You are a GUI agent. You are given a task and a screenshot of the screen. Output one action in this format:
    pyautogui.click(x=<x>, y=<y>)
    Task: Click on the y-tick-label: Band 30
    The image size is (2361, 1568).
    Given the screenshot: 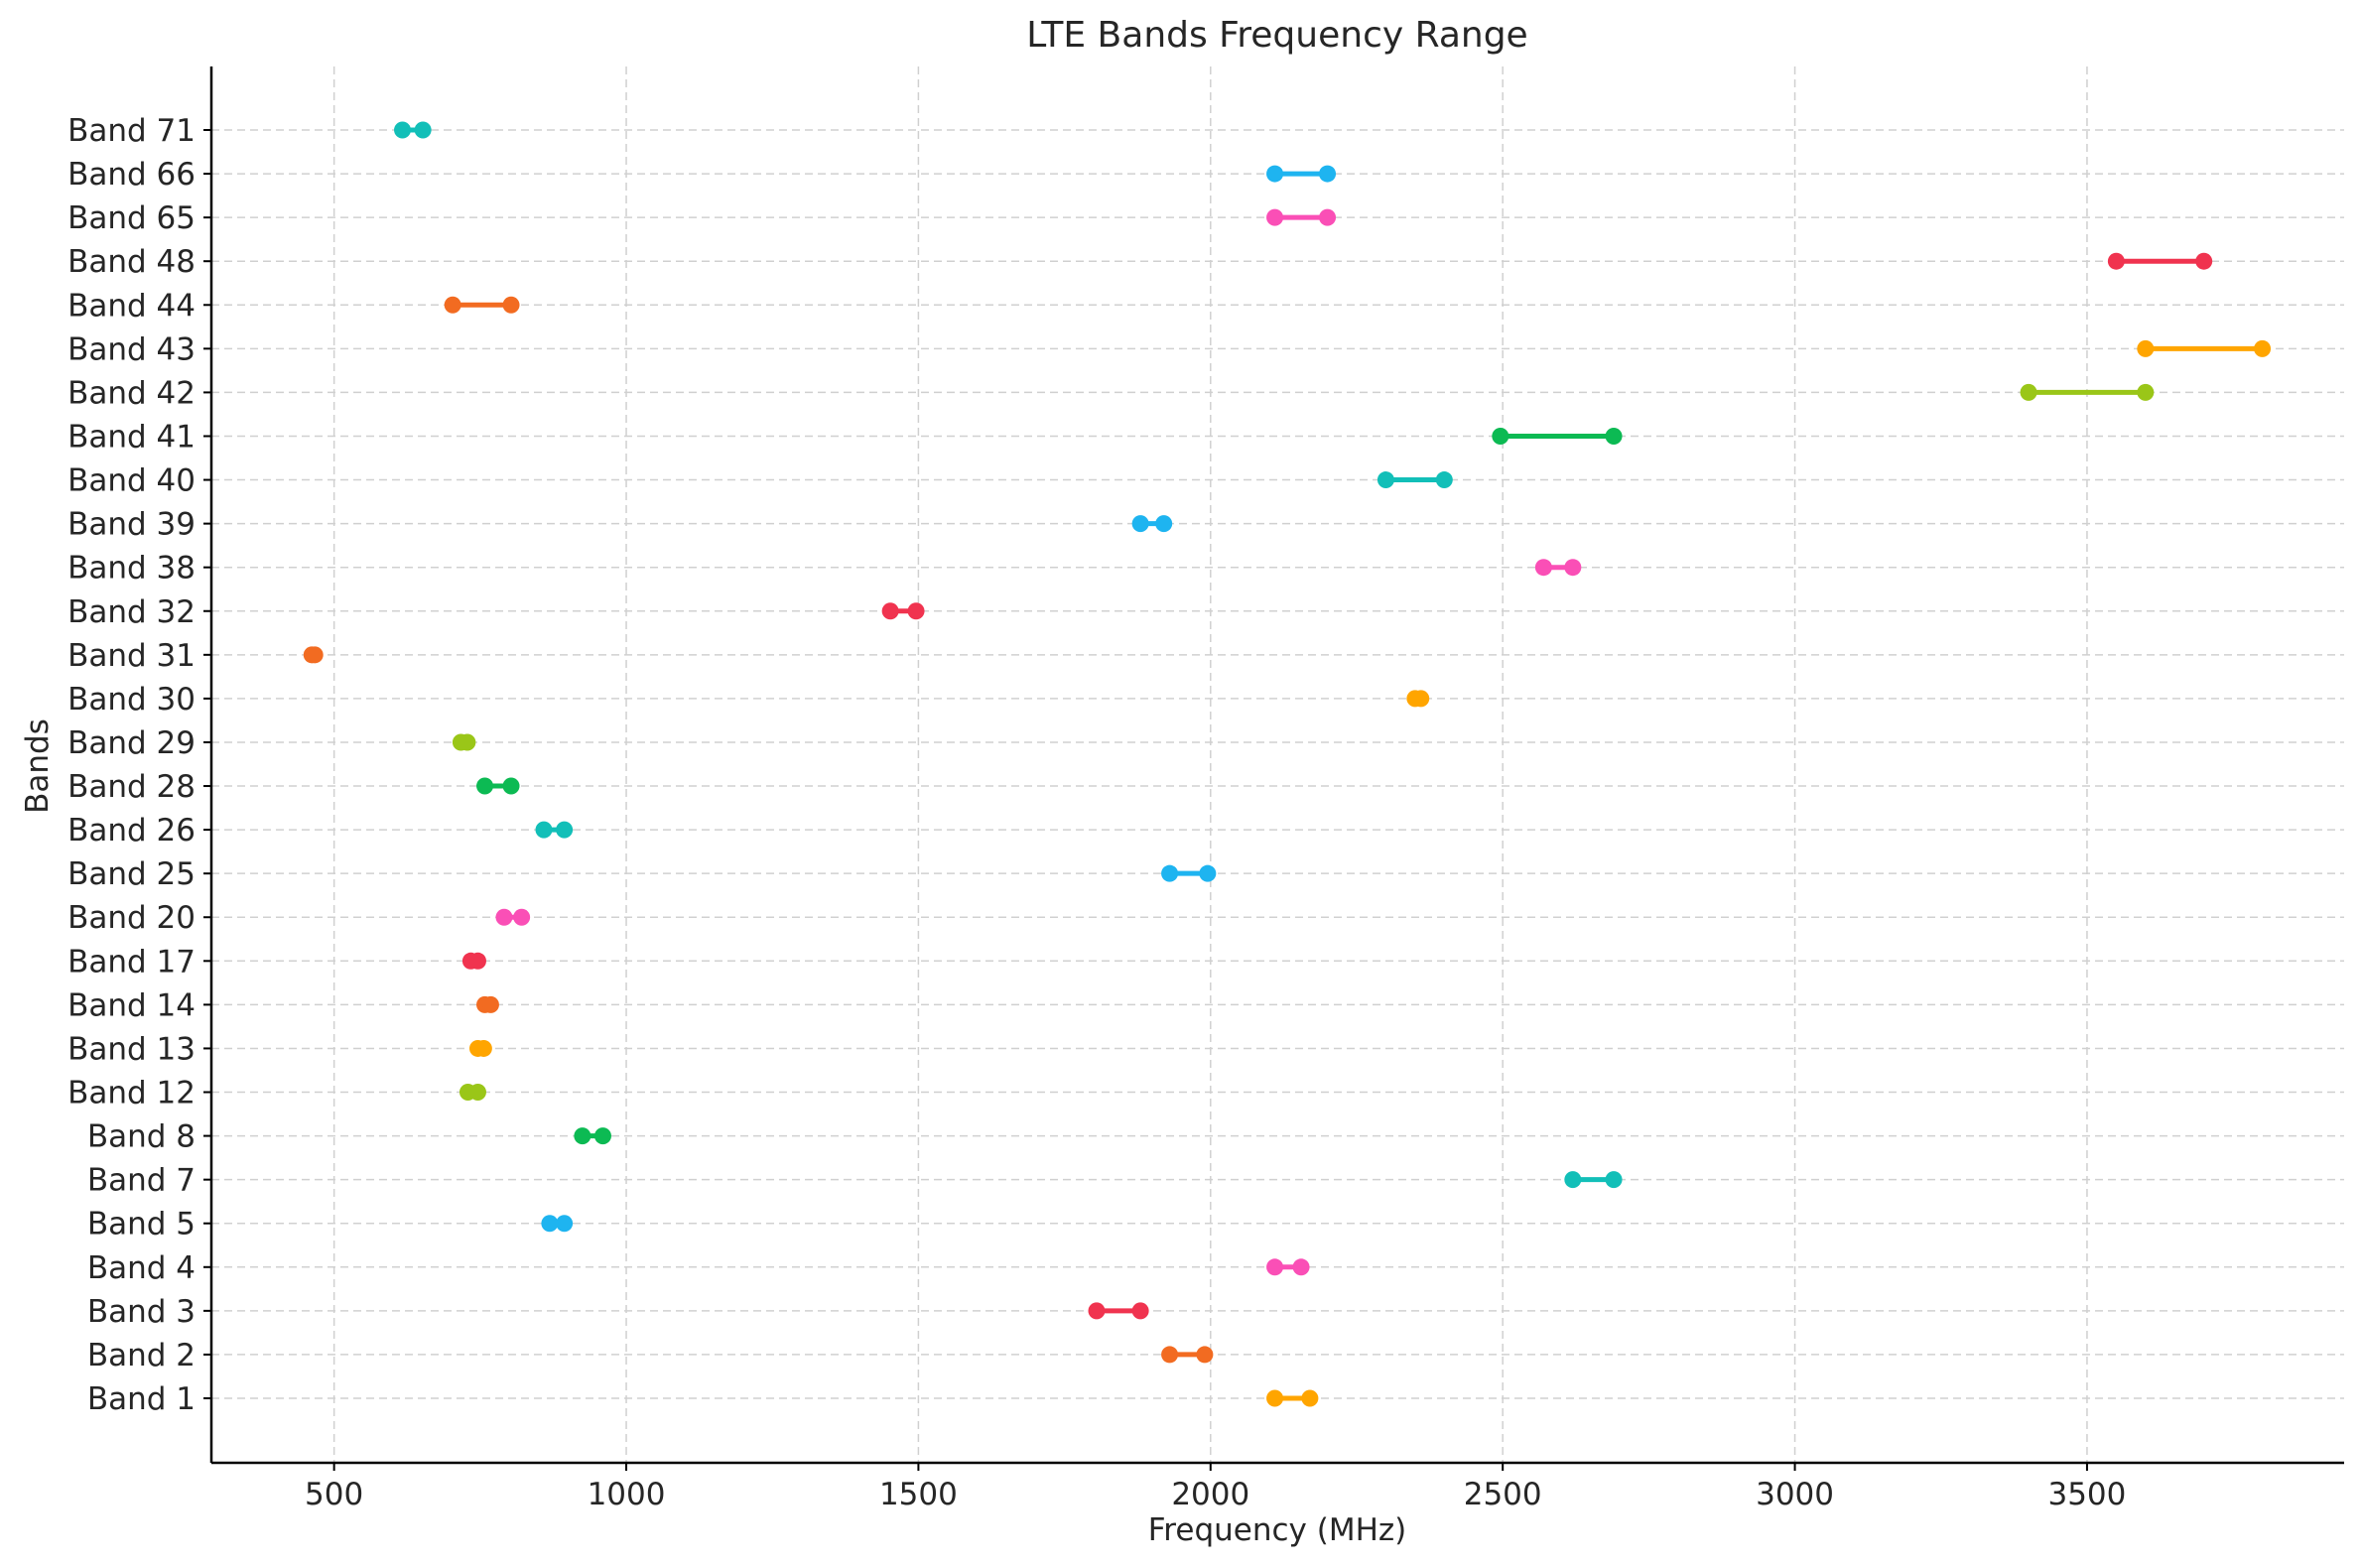 What is the action you would take?
    pyautogui.click(x=131, y=700)
    